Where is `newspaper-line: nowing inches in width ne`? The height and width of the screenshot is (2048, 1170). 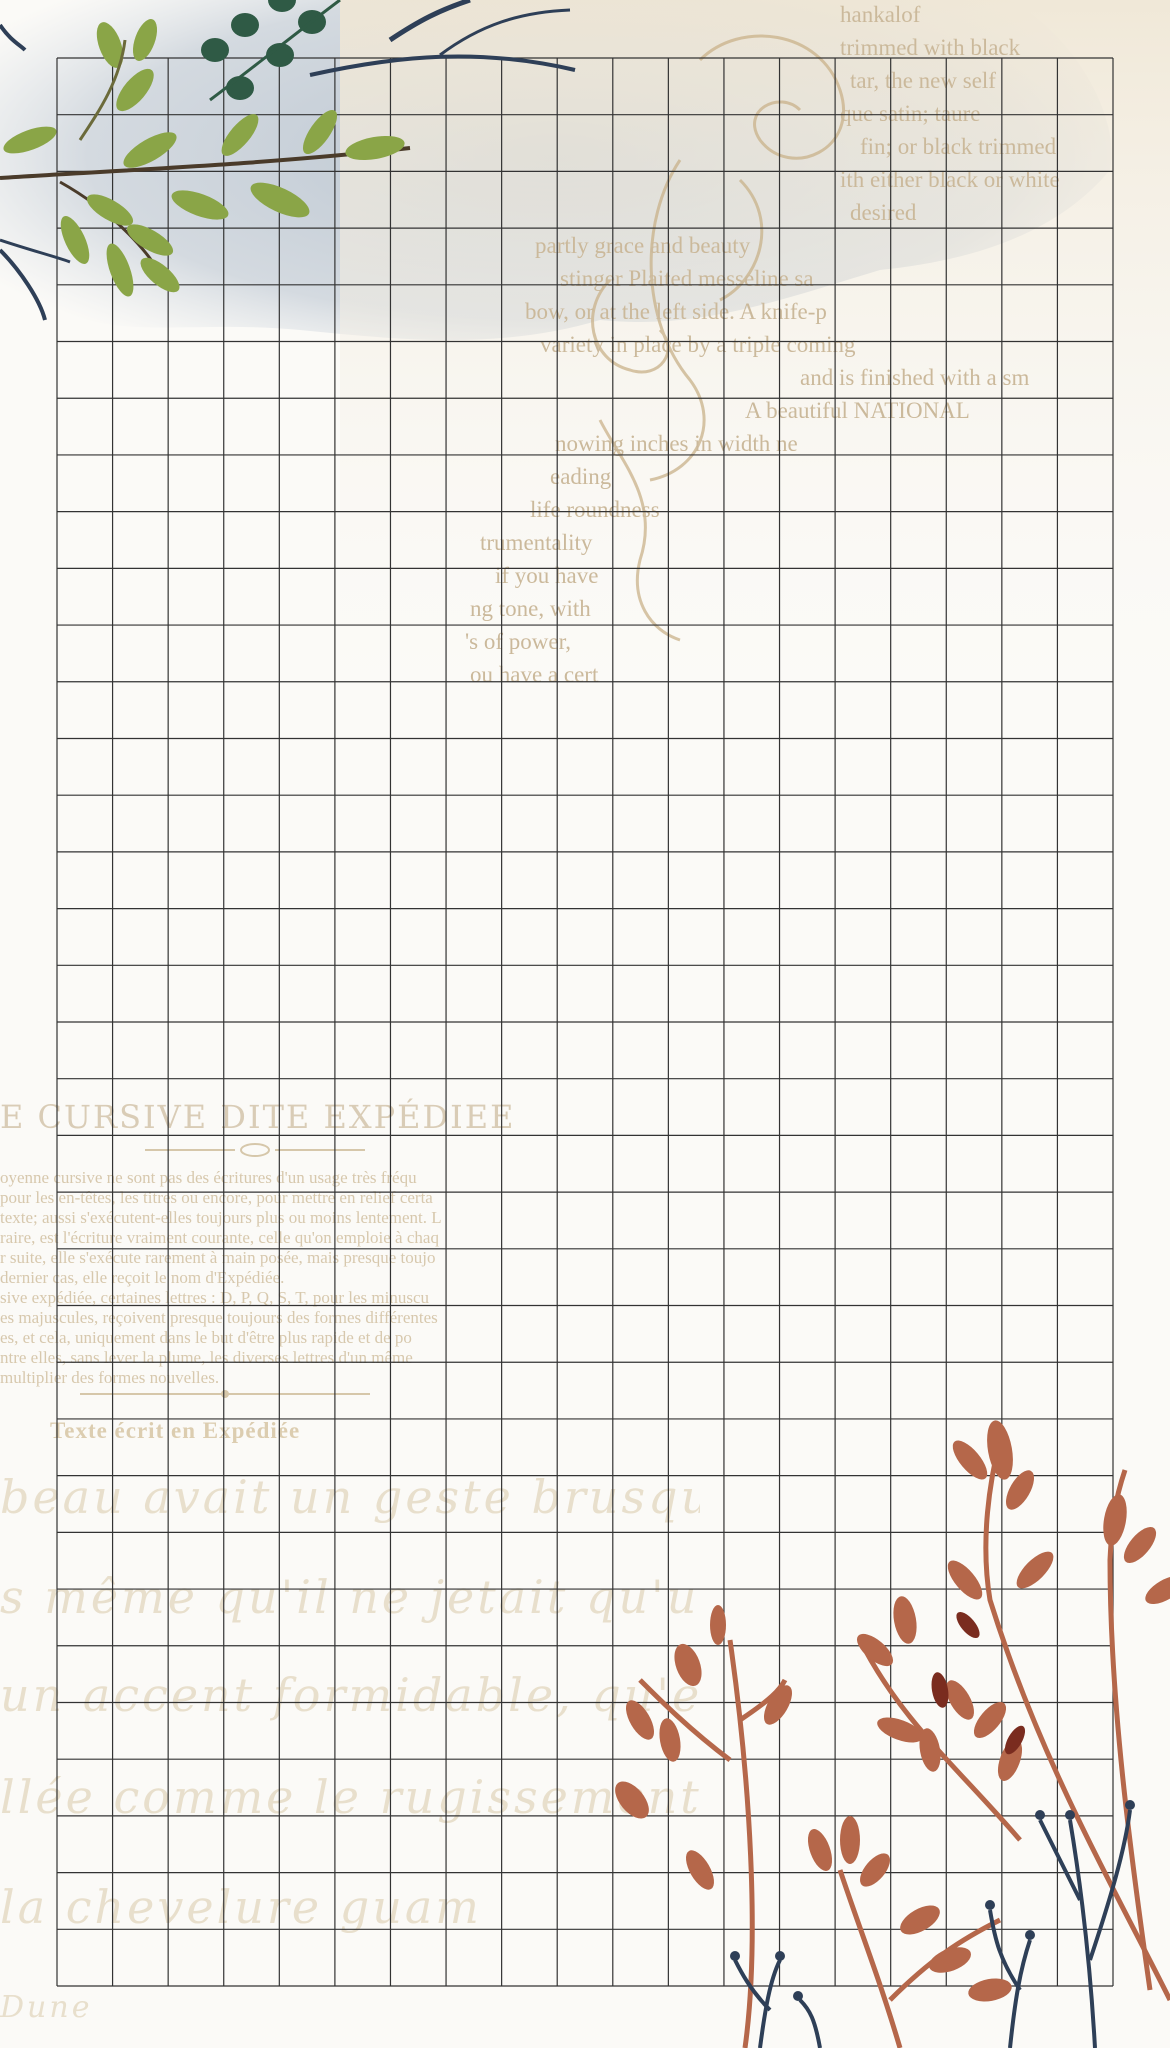 newspaper-line: nowing inches in width ne is located at coordinates (676, 443).